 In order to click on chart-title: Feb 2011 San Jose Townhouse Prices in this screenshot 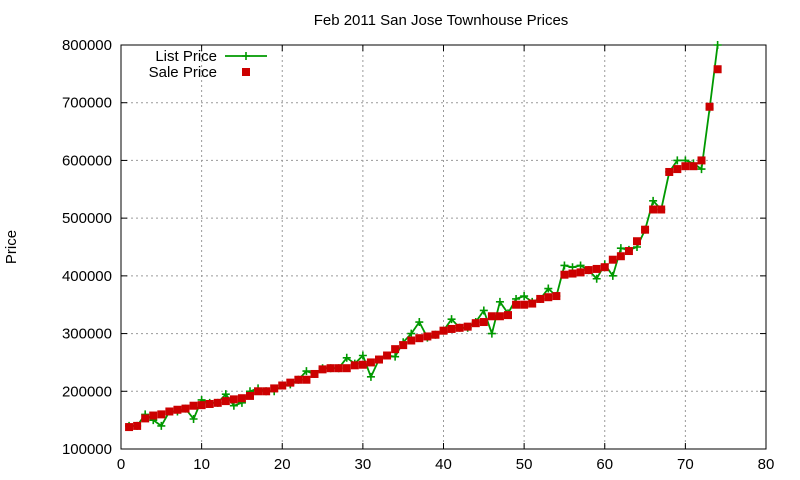, I will do `click(441, 20)`.